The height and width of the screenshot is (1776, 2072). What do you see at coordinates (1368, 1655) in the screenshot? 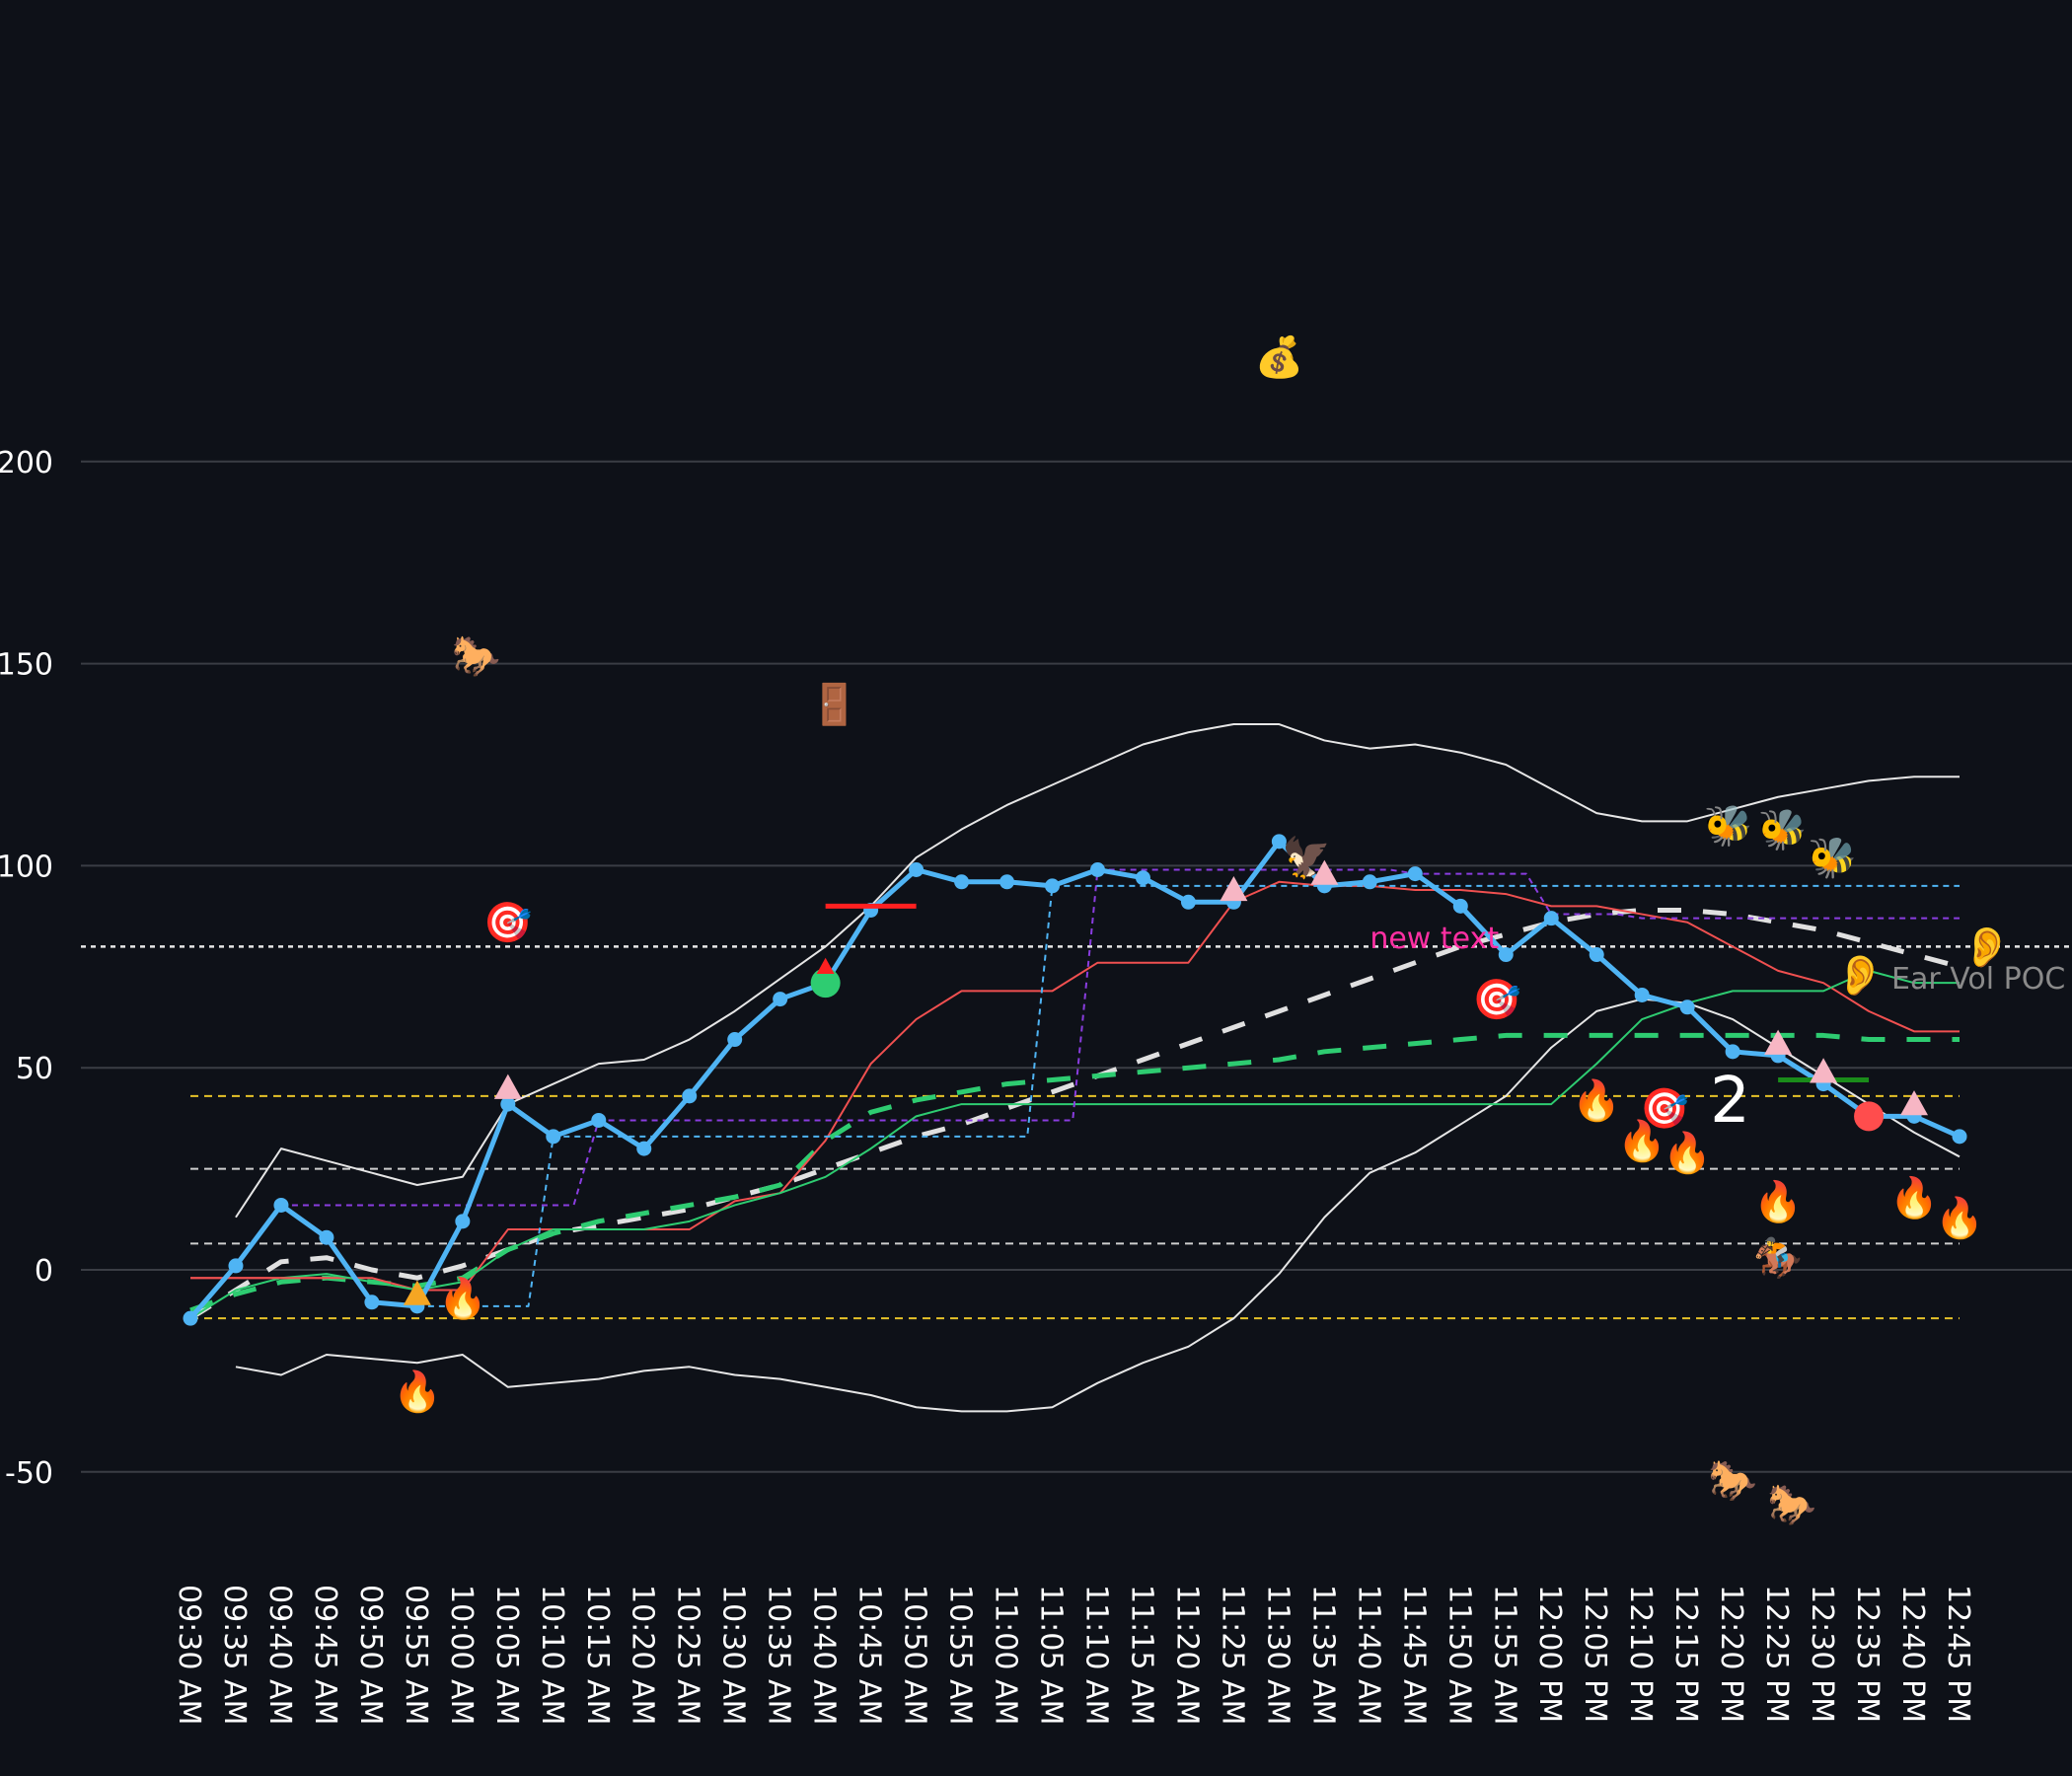
I see `x-tick-label: 11:40 AM` at bounding box center [1368, 1655].